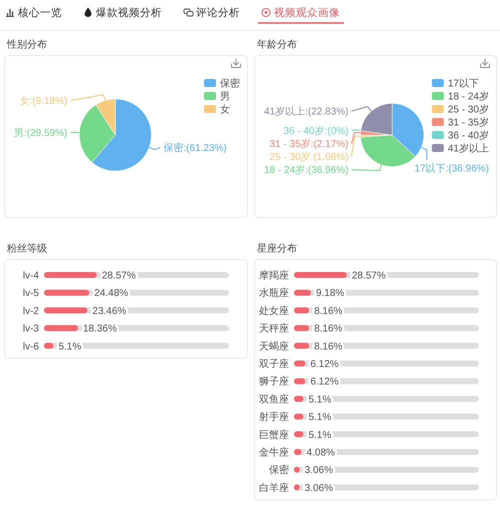 The height and width of the screenshot is (512, 500). What do you see at coordinates (321, 453) in the screenshot?
I see `data-label: 4.08%` at bounding box center [321, 453].